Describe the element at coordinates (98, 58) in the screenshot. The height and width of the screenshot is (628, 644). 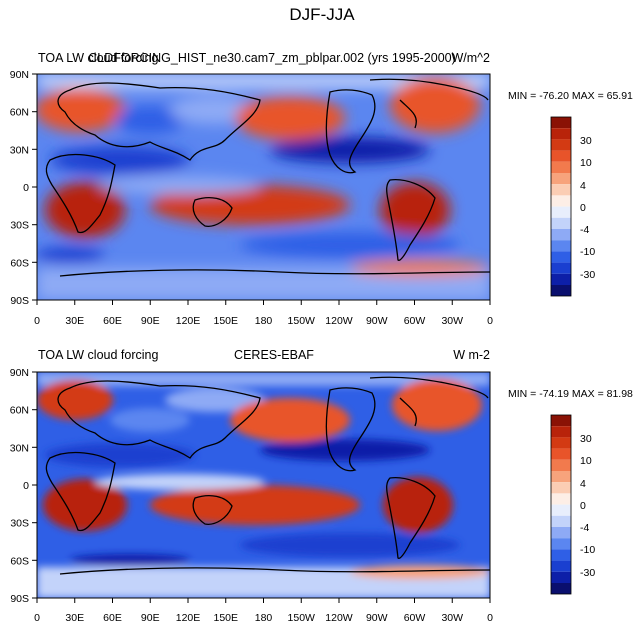
I see `panel-top-left-title: TOA LW cloud forcing` at that location.